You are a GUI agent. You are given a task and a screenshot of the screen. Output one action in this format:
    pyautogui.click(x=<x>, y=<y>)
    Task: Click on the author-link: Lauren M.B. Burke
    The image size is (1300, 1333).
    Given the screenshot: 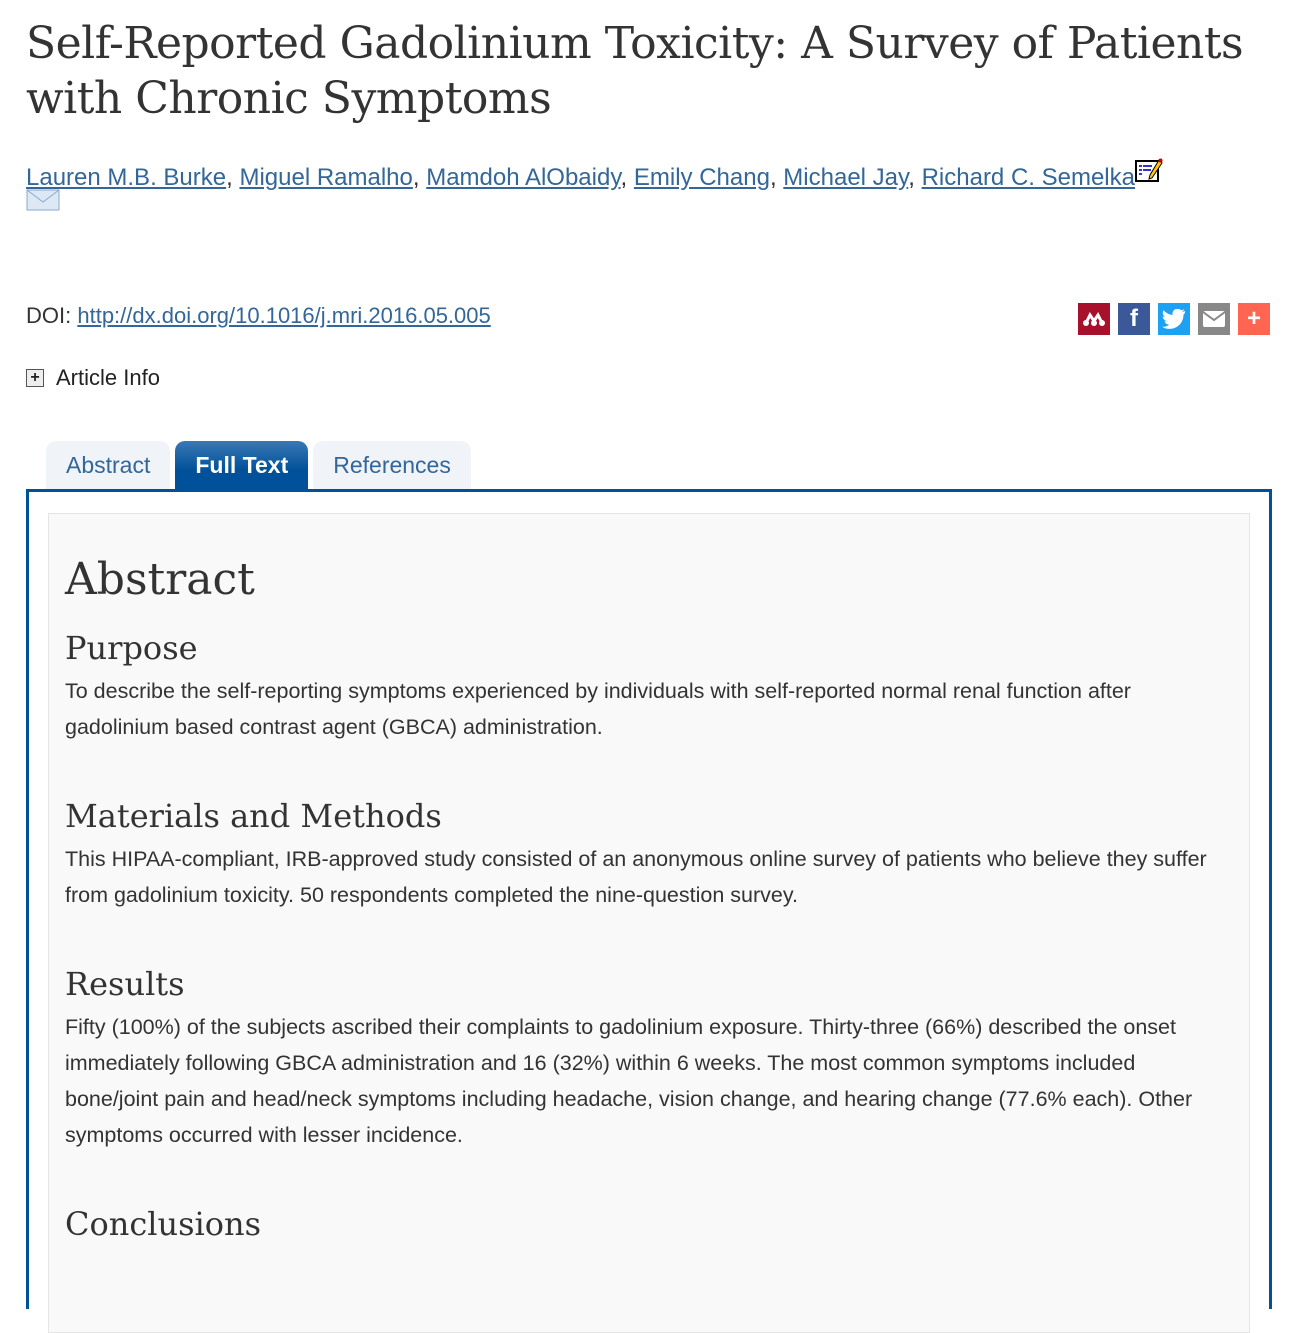 What is the action you would take?
    pyautogui.click(x=126, y=177)
    